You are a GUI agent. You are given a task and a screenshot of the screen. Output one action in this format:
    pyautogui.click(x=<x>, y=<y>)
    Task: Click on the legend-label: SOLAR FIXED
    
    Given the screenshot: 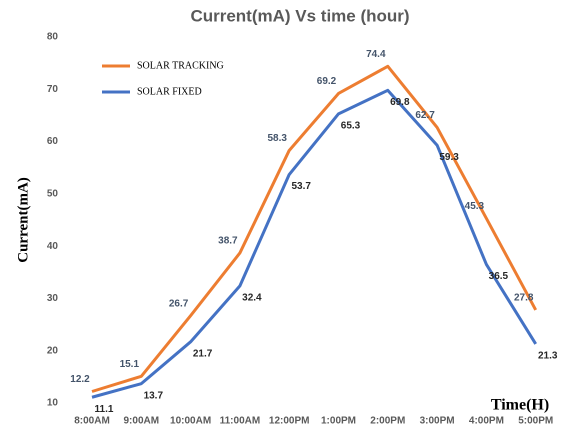 What is the action you would take?
    pyautogui.click(x=169, y=91)
    